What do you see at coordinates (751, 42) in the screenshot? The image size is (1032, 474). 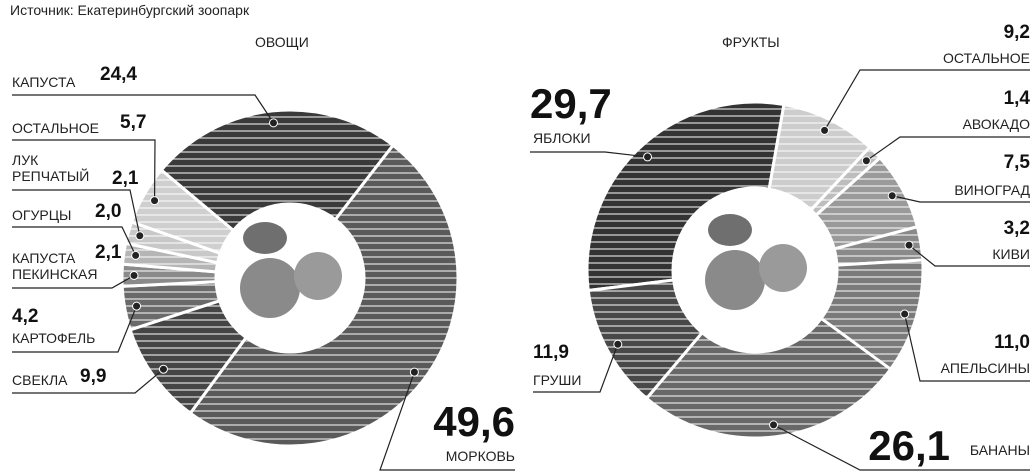 I see `chart-title: ФРУКТЫ` at bounding box center [751, 42].